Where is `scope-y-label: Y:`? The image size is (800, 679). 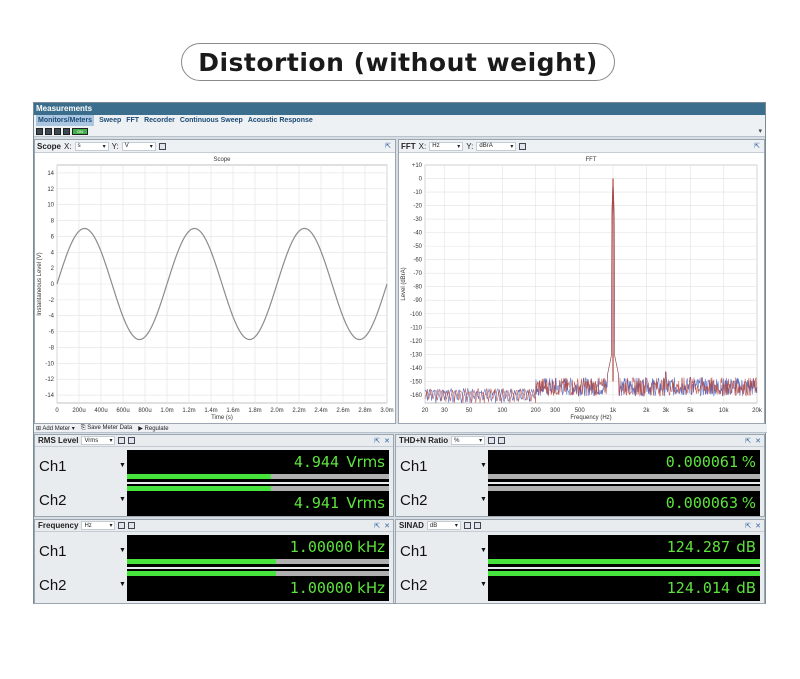 scope-y-label: Y: is located at coordinates (115, 146).